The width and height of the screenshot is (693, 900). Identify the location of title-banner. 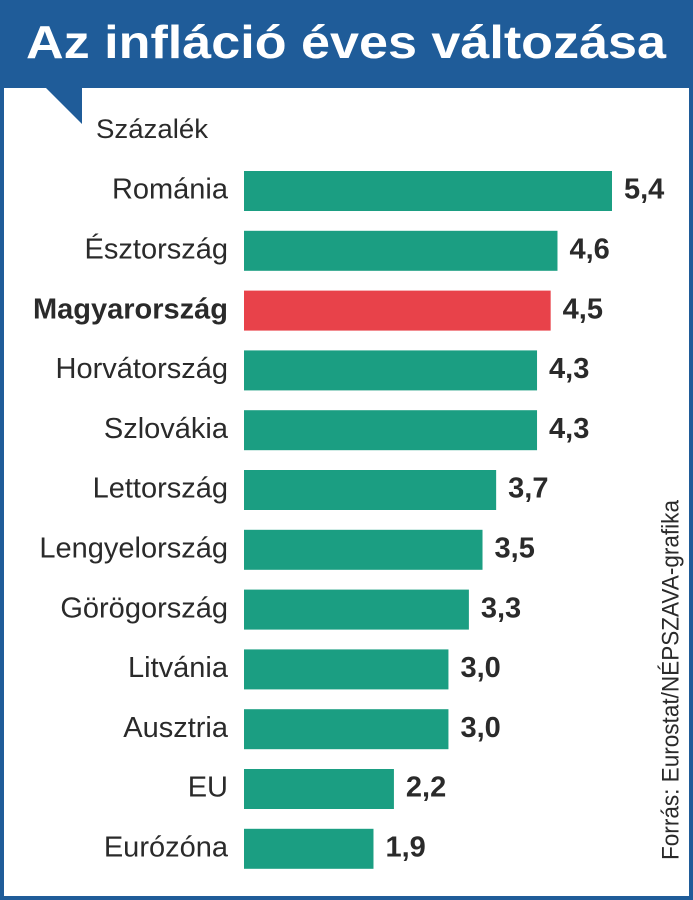
(346, 44).